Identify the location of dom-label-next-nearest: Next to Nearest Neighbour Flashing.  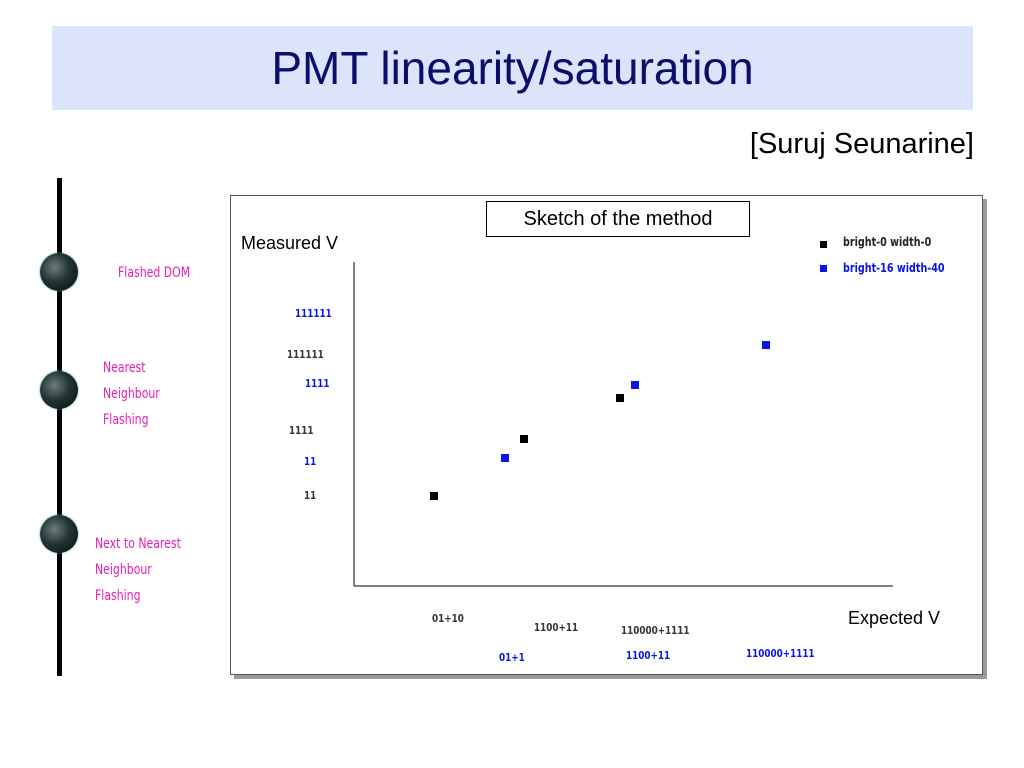
(138, 570).